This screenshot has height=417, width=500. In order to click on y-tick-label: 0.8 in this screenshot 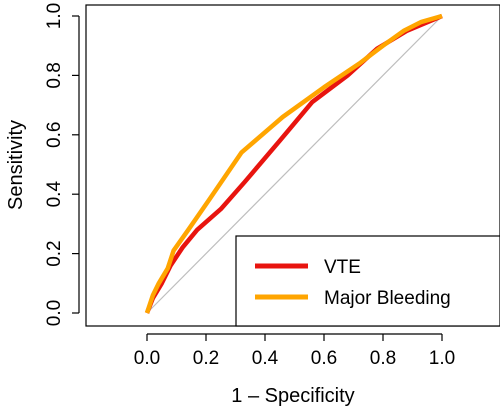, I will do `click(54, 75)`.